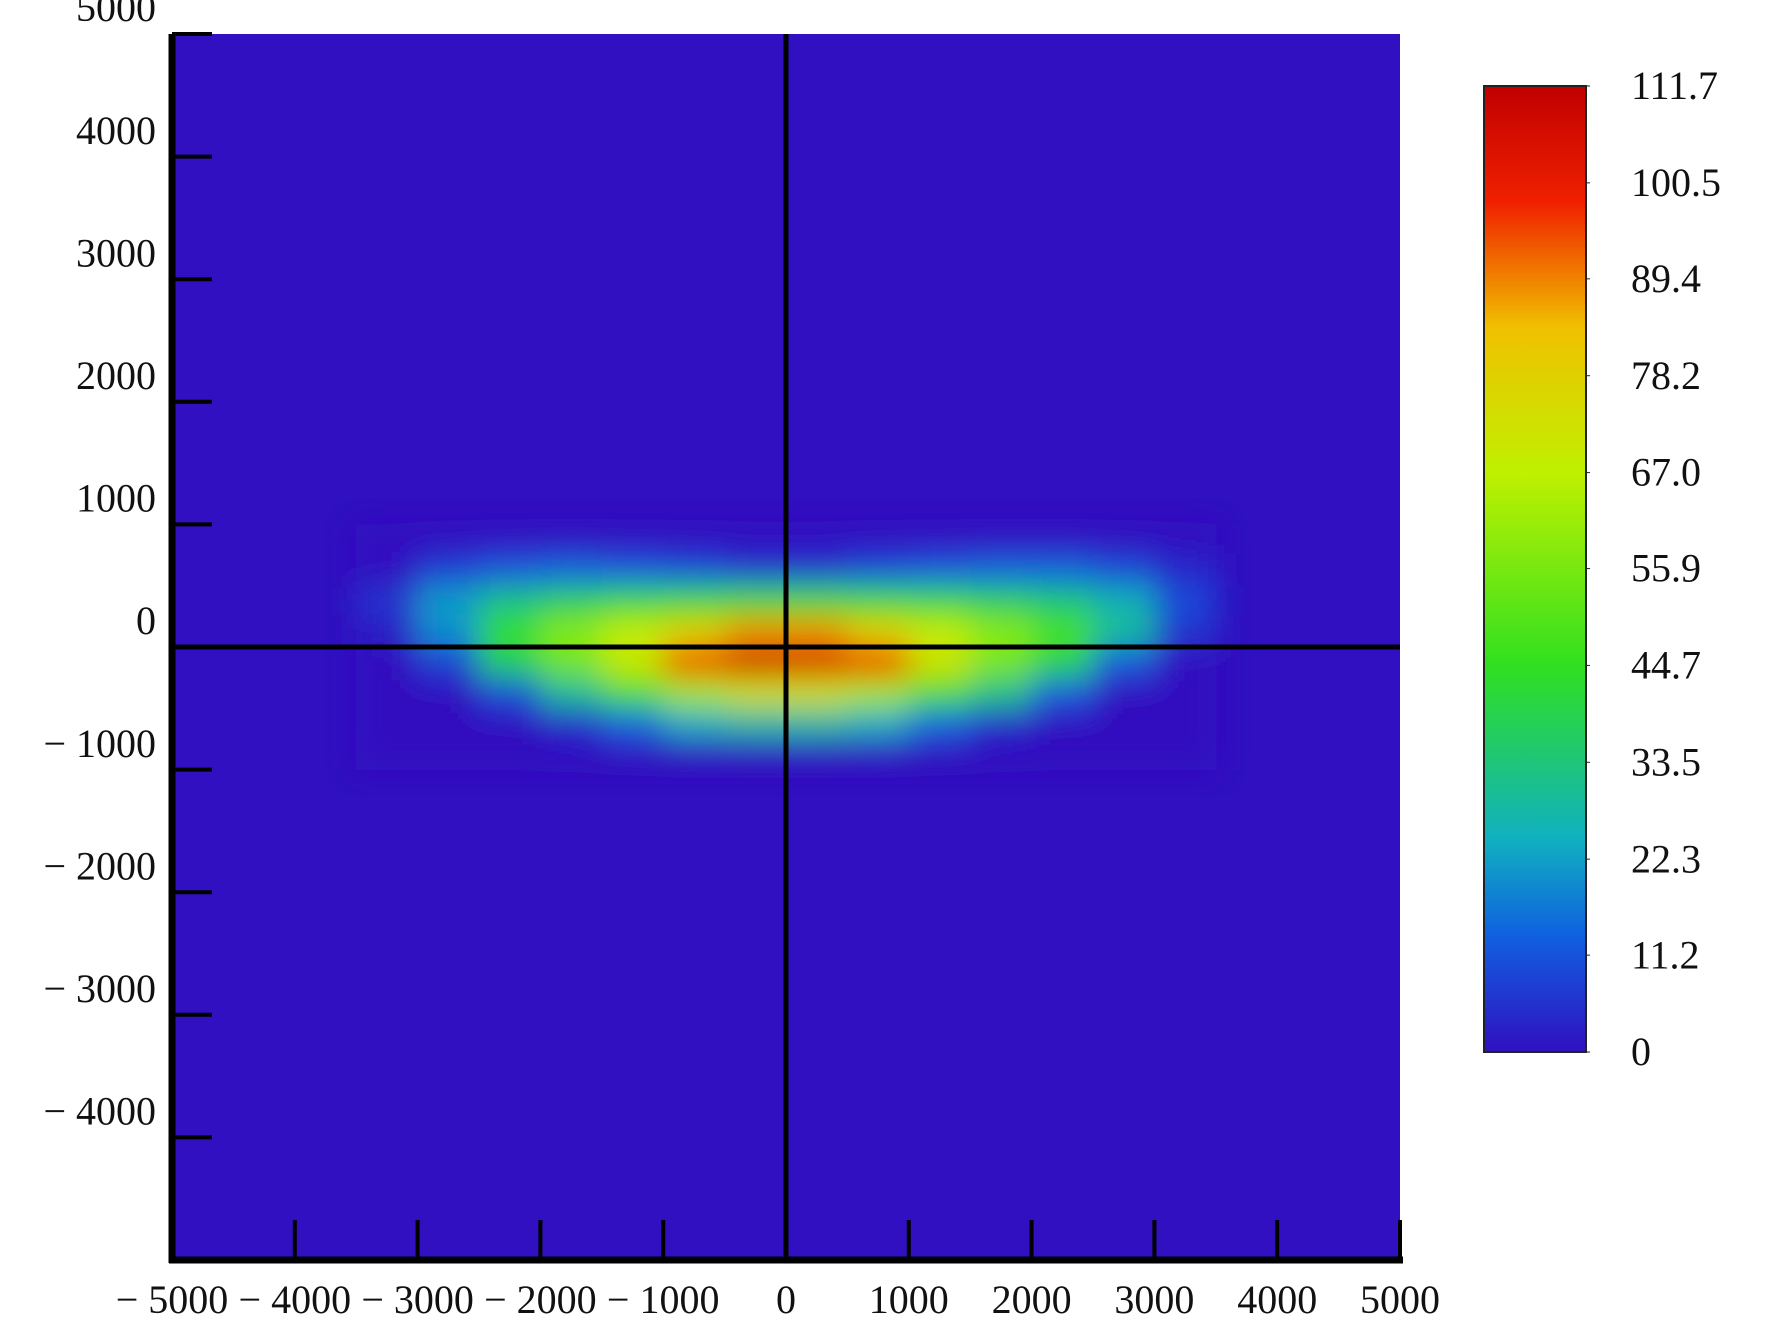 This screenshot has height=1342, width=1768. I want to click on x-tick-label: 1000, so click(909, 1299).